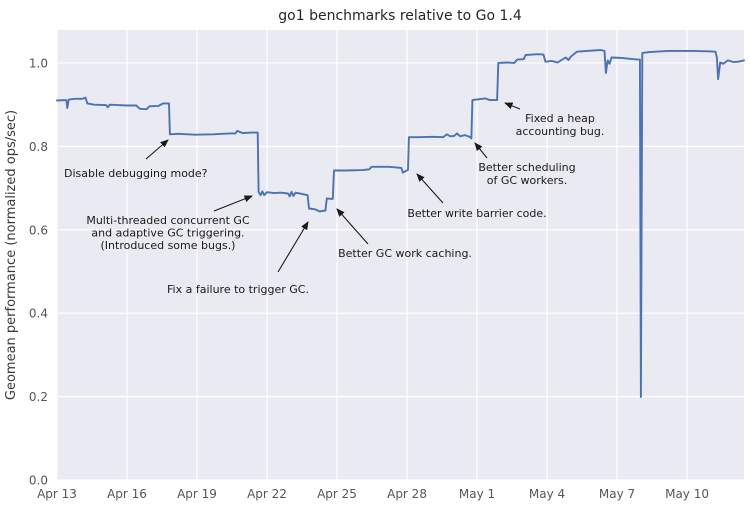 Image resolution: width=750 pixels, height=515 pixels. Describe the element at coordinates (168, 220) in the screenshot. I see `annotation-text: Multi-threaded concurrent GC` at that location.